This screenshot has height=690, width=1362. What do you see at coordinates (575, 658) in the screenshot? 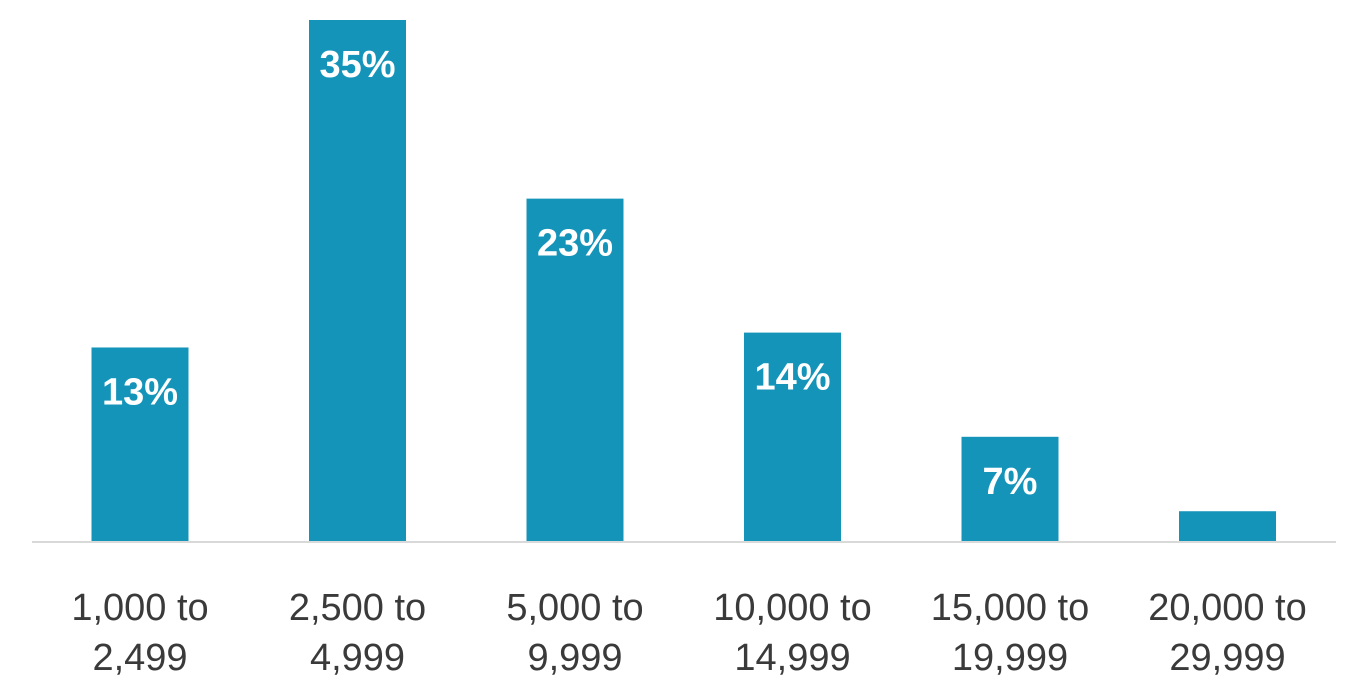
I see `category-label-line: 9,999` at bounding box center [575, 658].